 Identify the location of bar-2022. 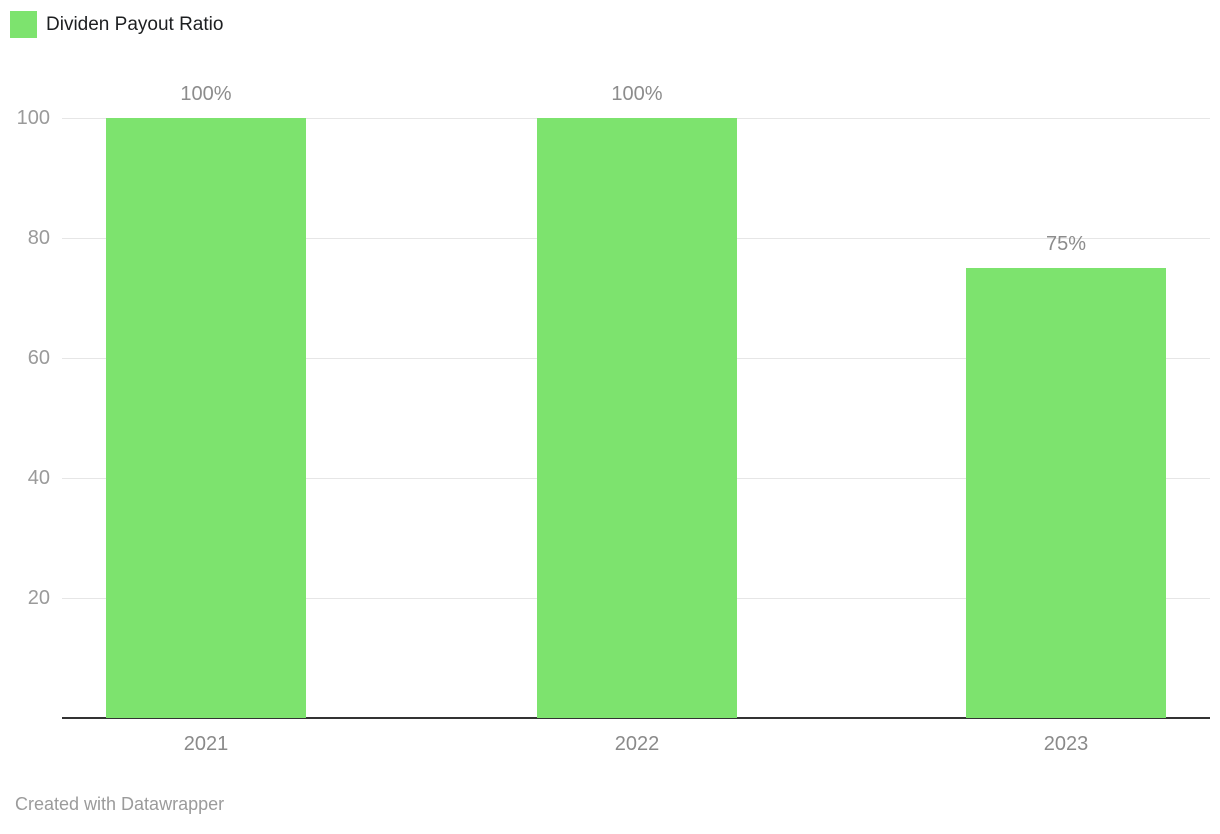
(637, 418).